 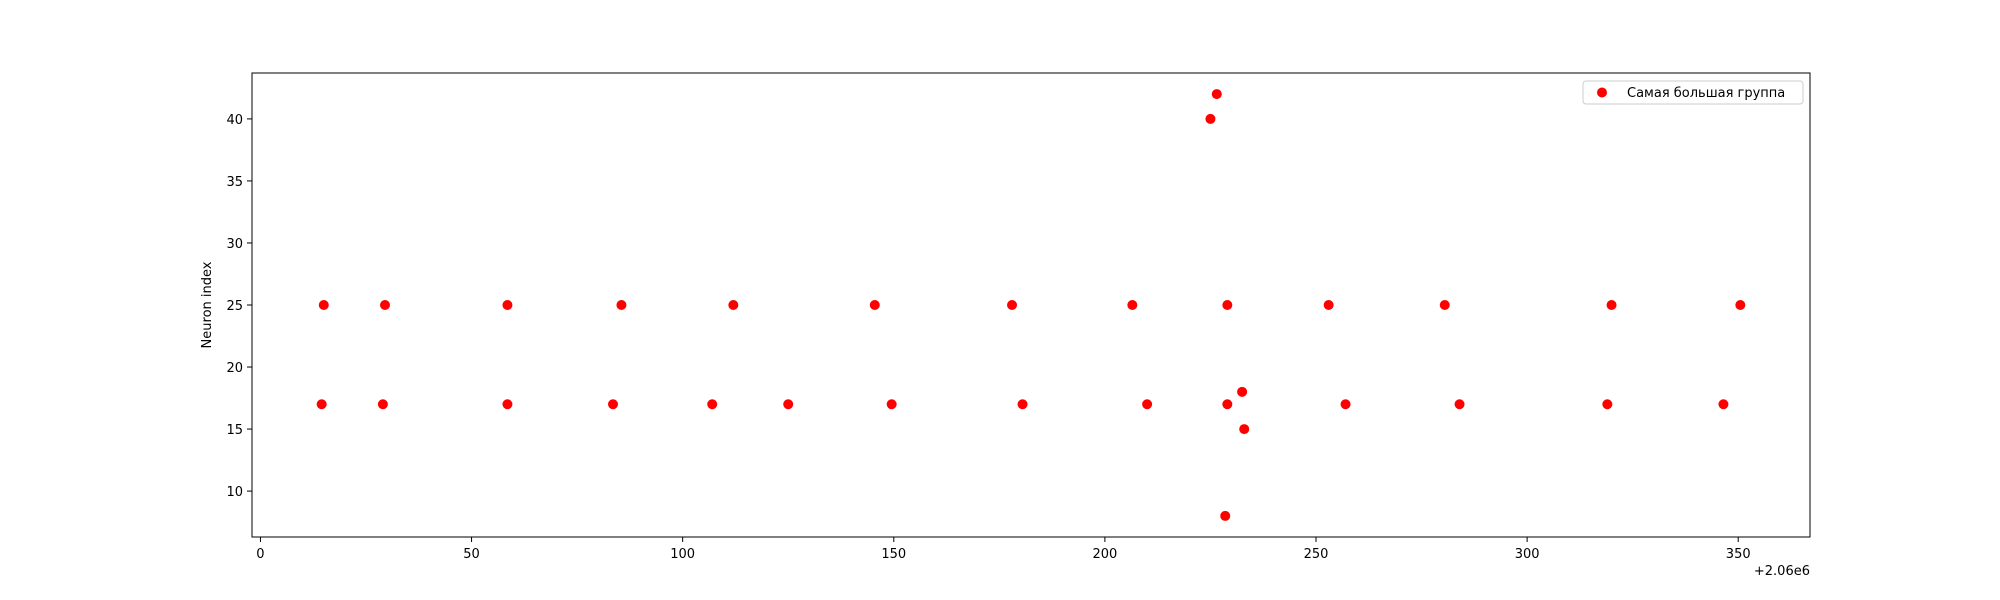 I want to click on y-axis: 10 15 20 25 30 35 40, so click(x=239, y=306).